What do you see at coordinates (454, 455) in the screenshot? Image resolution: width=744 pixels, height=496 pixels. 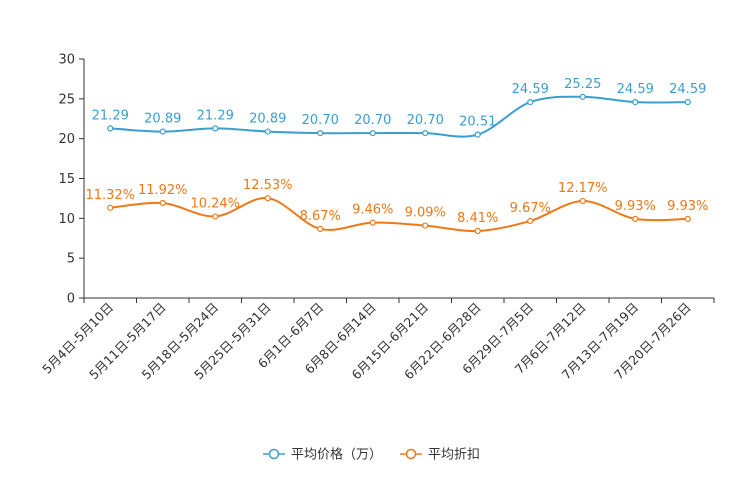 I see `legend-label: 平均折扣` at bounding box center [454, 455].